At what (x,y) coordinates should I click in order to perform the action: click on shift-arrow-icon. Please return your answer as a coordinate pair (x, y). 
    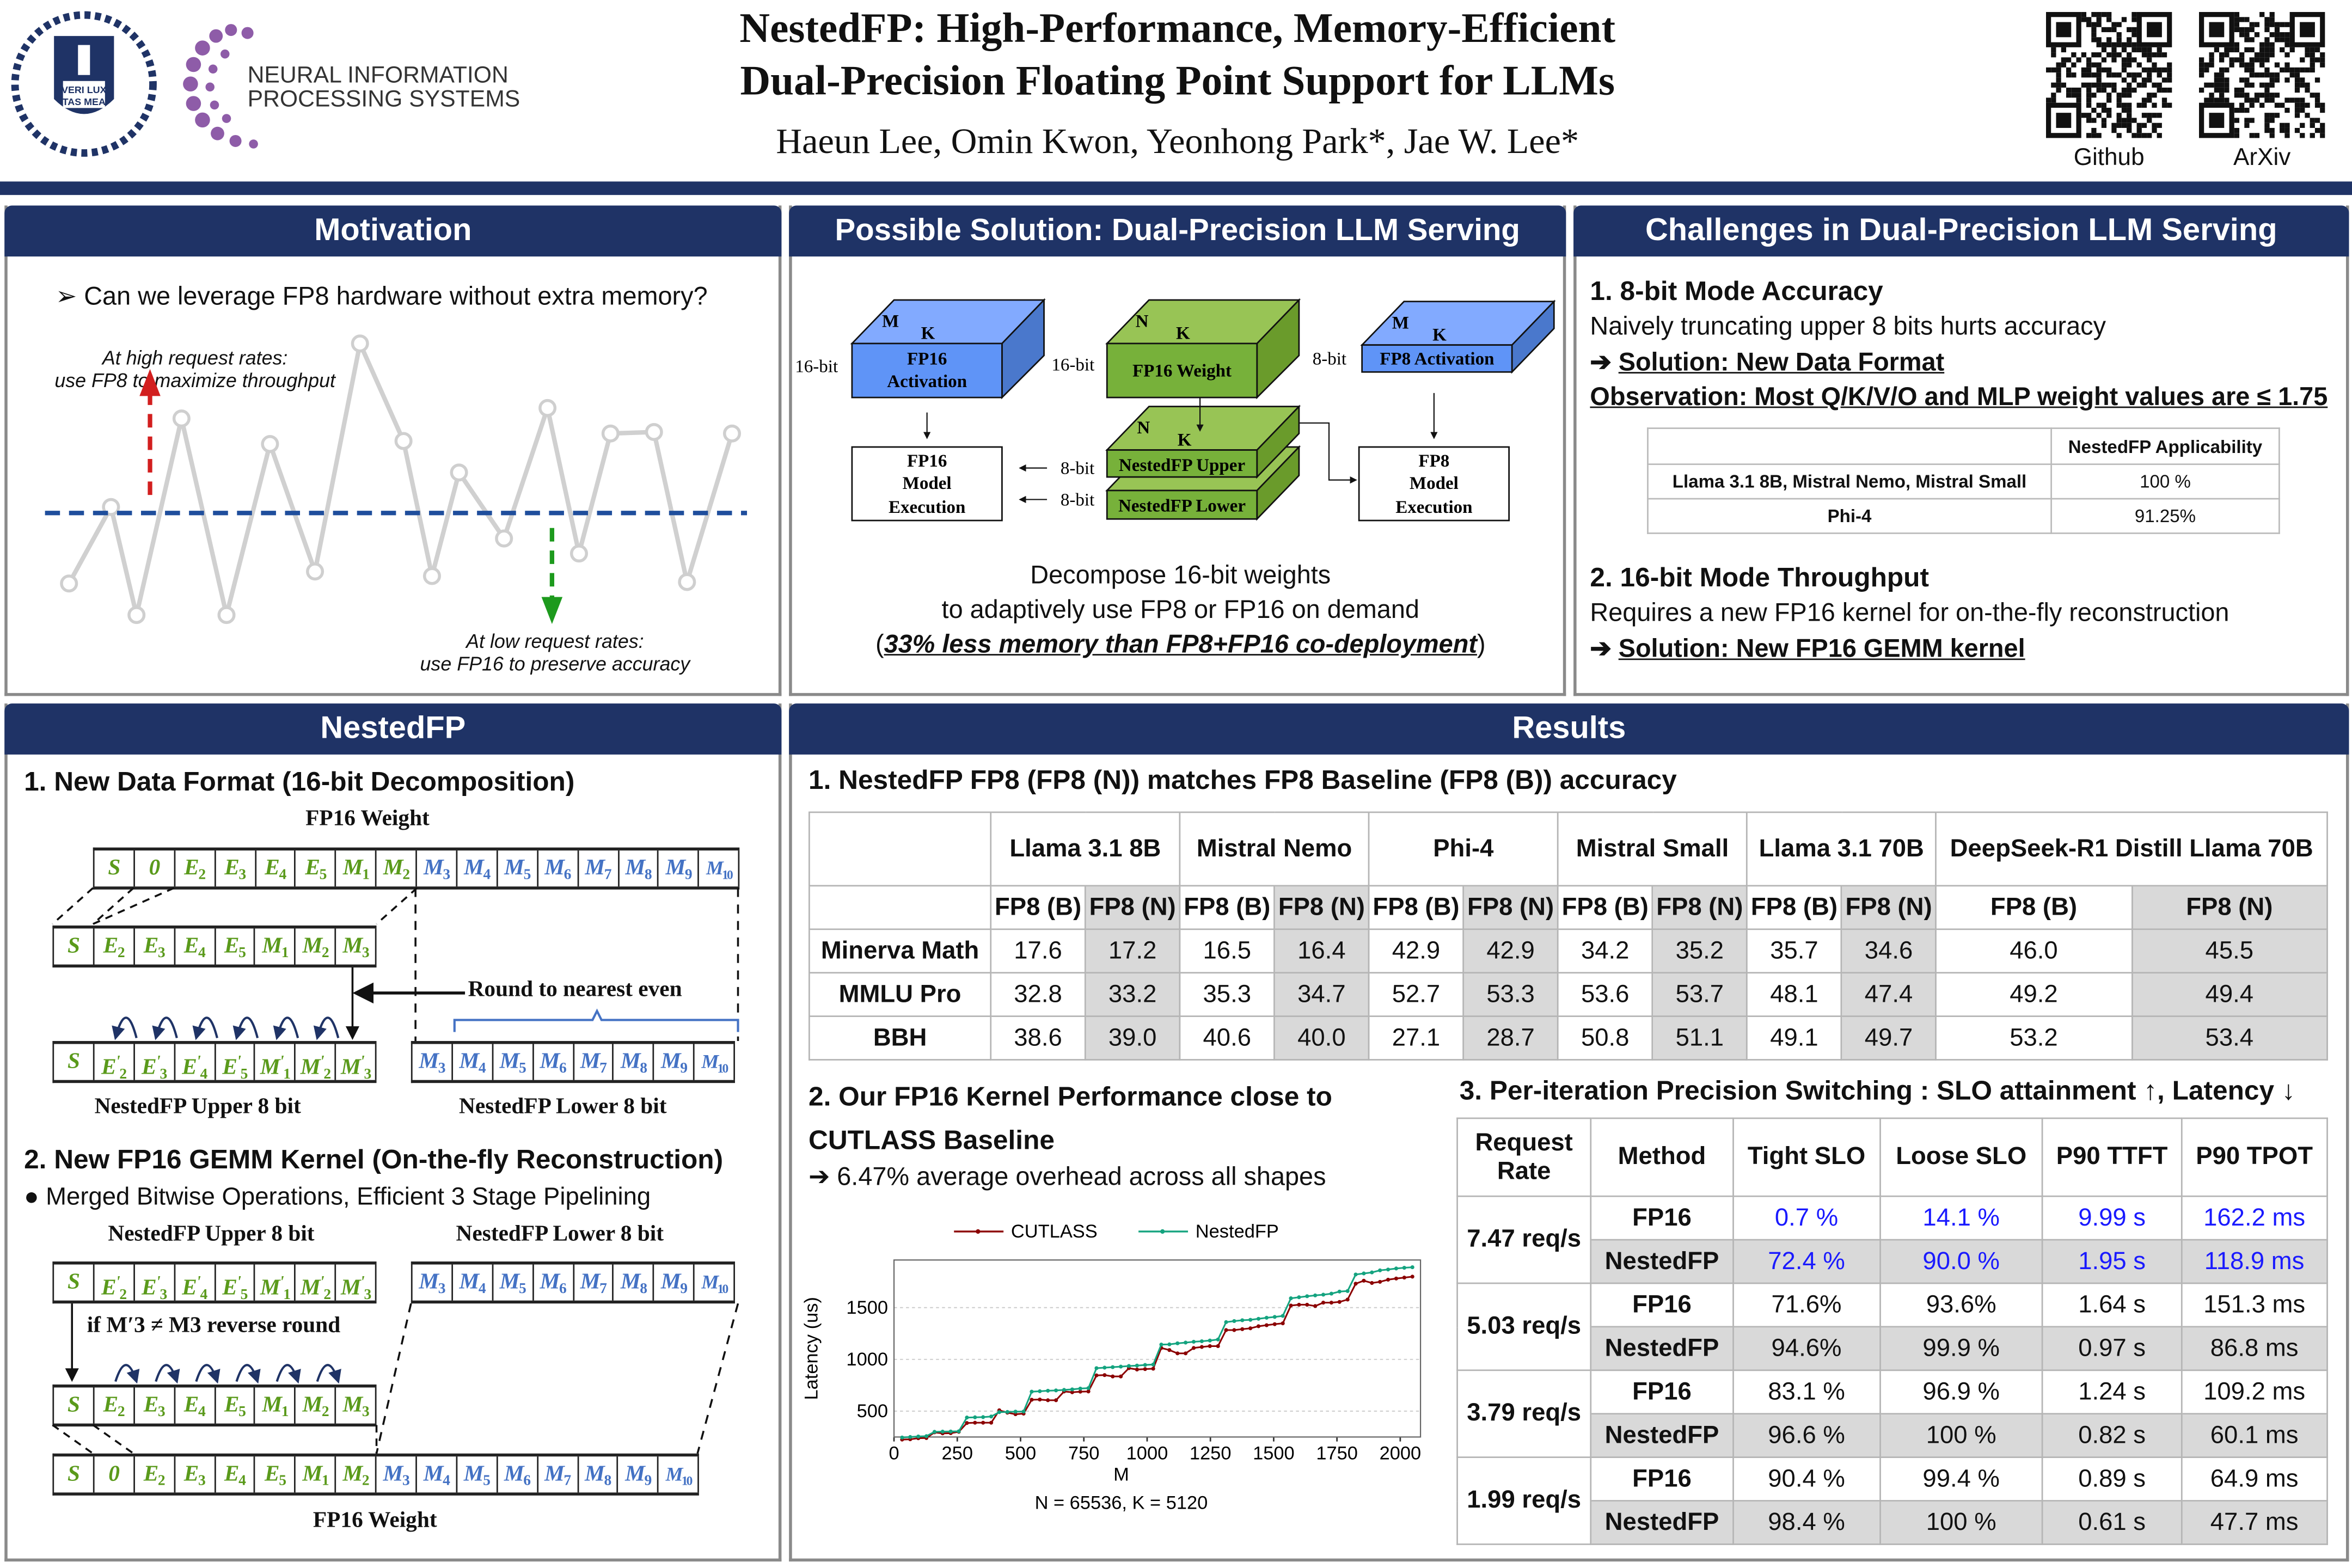
    Looking at the image, I should click on (125, 1028).